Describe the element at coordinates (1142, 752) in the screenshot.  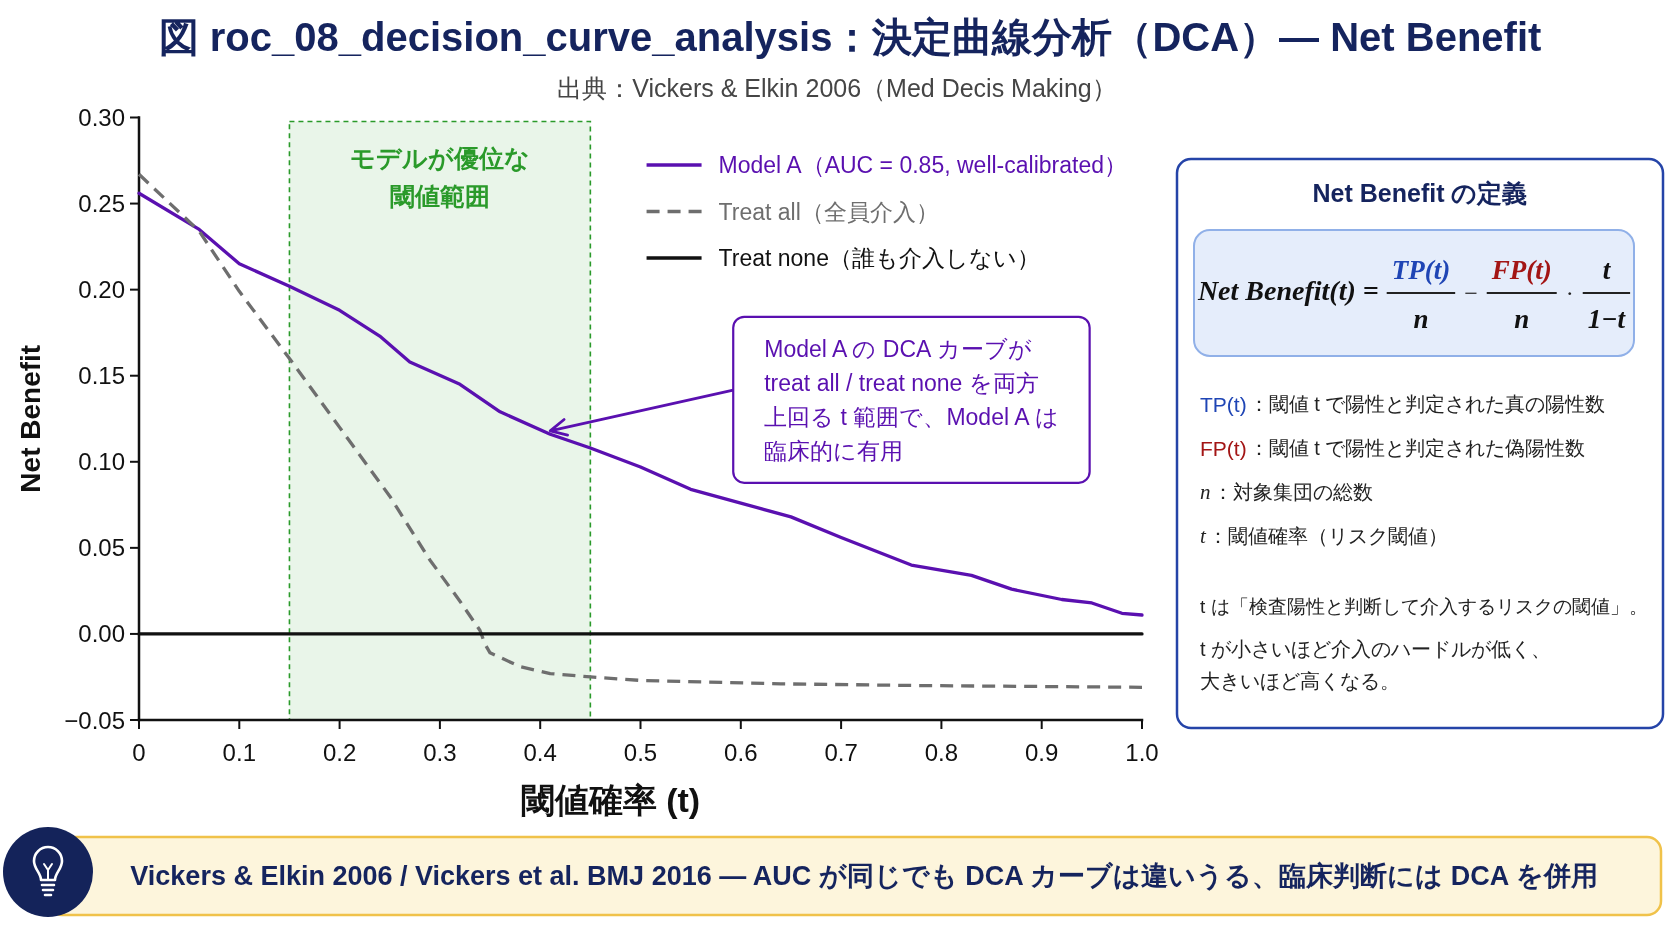
I see `x-tick-label: 1.0` at that location.